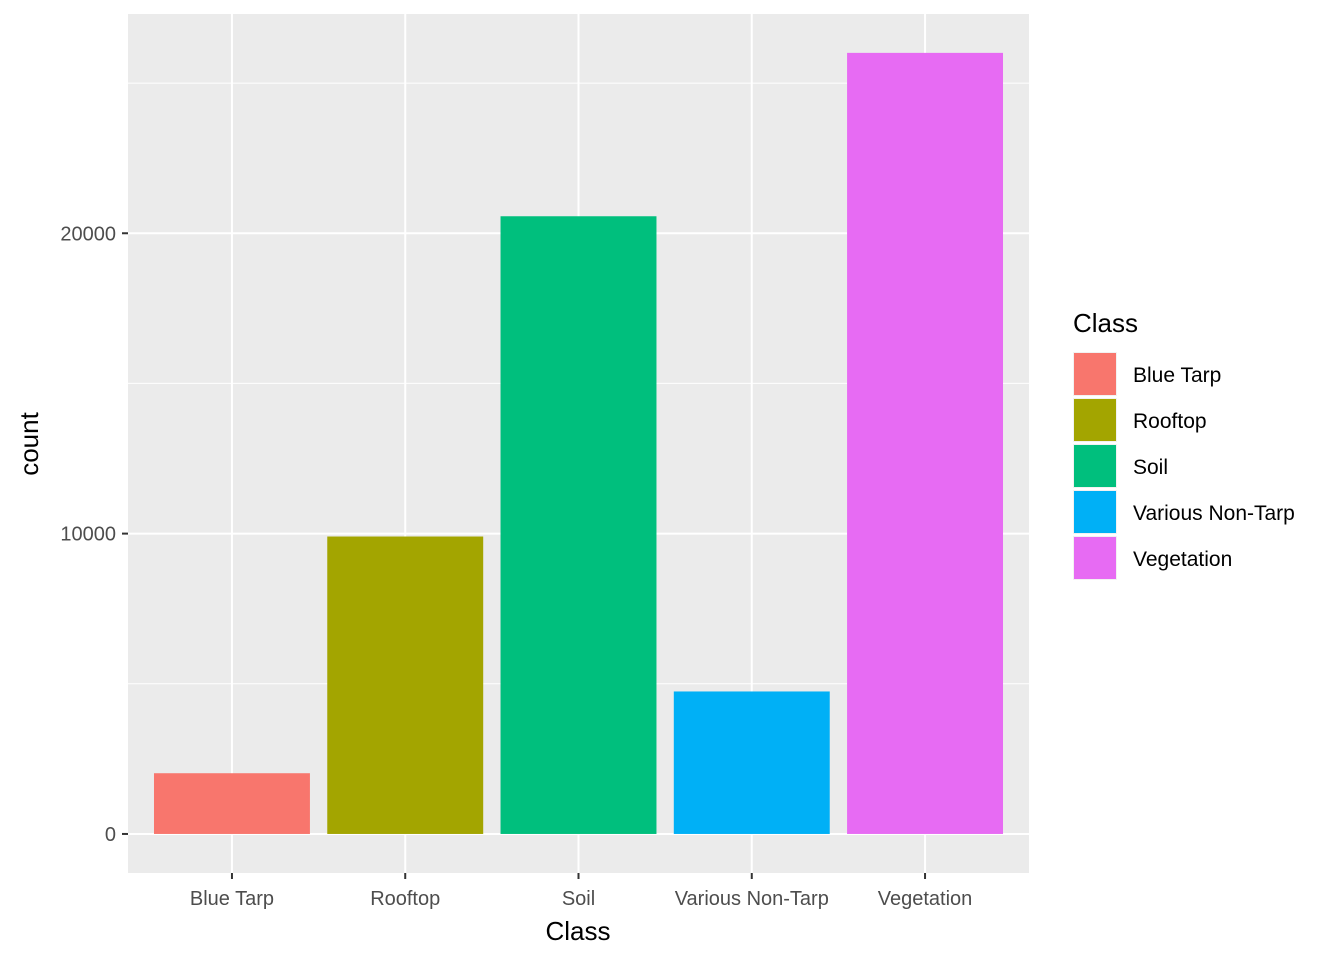 The image size is (1344, 965). I want to click on y-axis: 0 10000 20000, so click(94, 534).